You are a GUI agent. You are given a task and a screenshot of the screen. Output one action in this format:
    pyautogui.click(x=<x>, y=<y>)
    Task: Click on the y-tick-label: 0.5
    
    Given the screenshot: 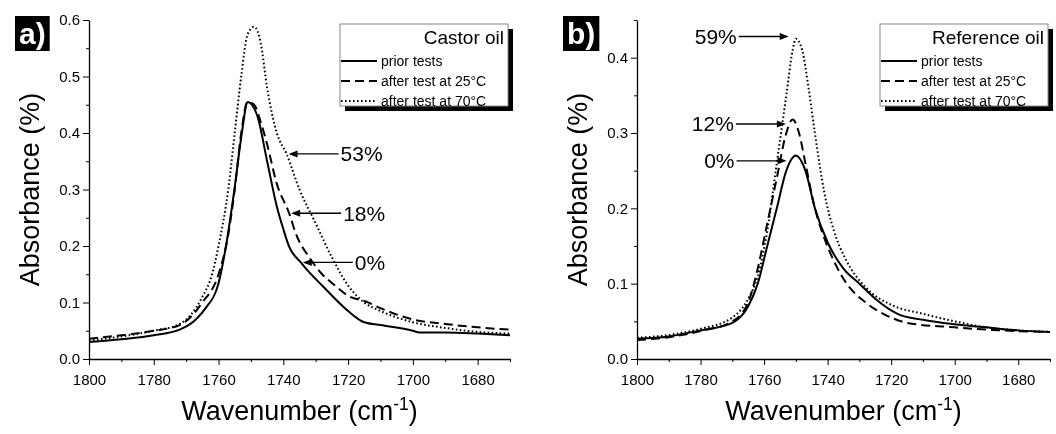 What is the action you would take?
    pyautogui.click(x=69, y=76)
    